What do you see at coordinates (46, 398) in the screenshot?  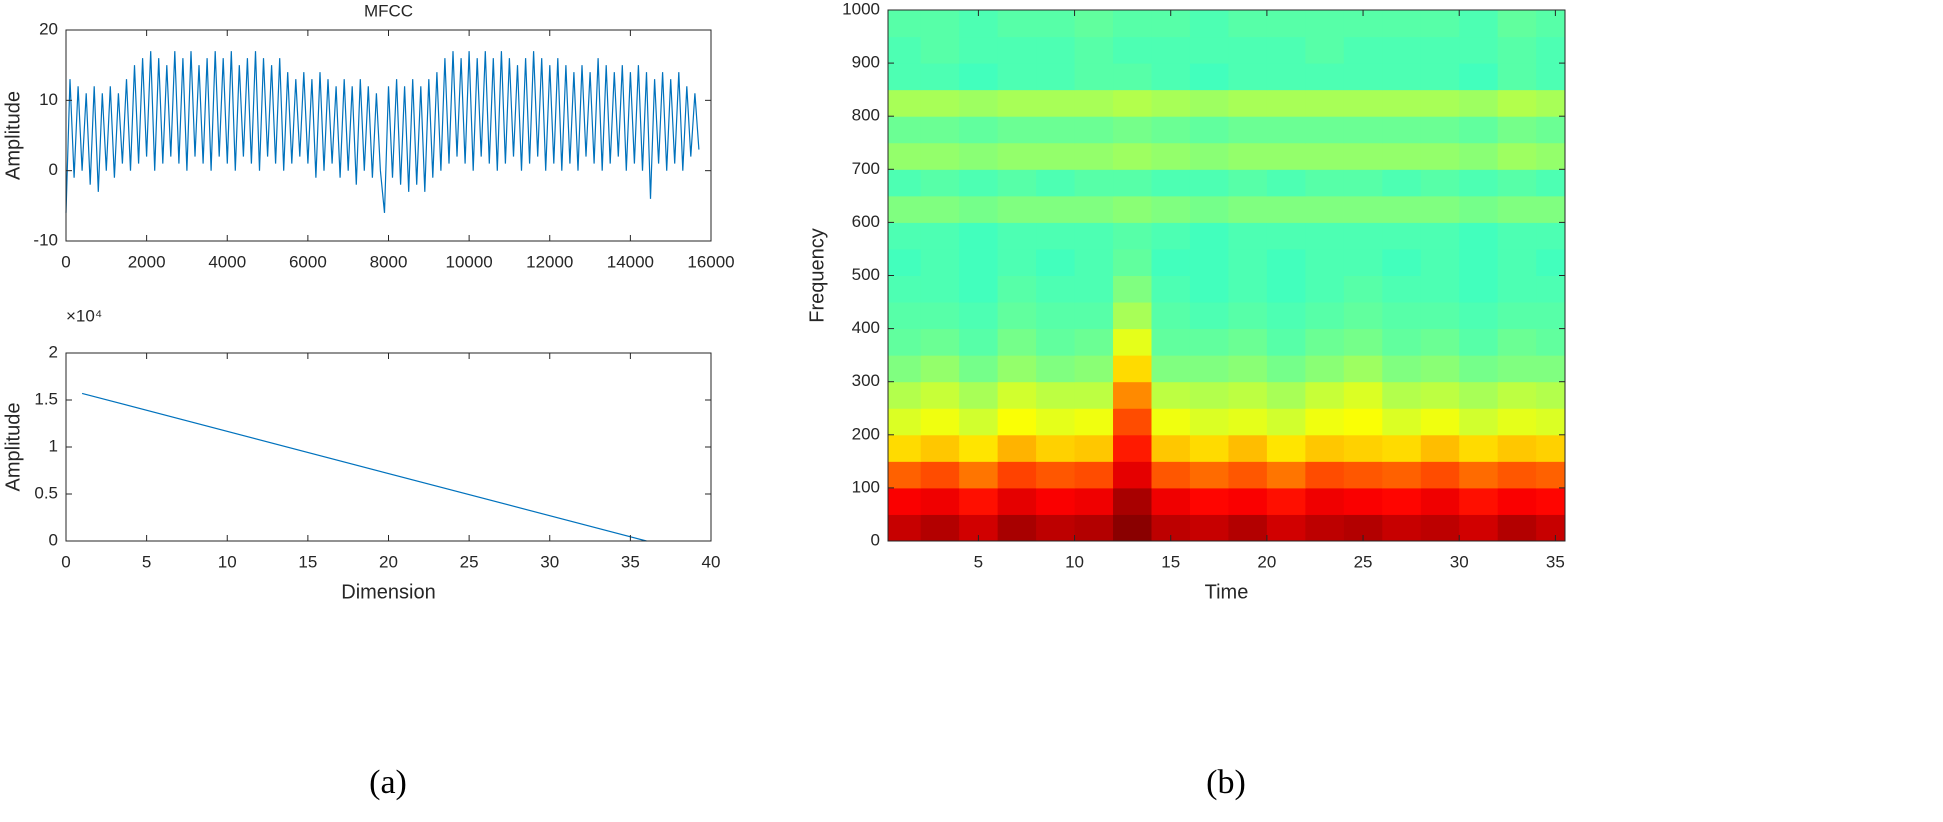 I see `y-tick-label: 1.5` at bounding box center [46, 398].